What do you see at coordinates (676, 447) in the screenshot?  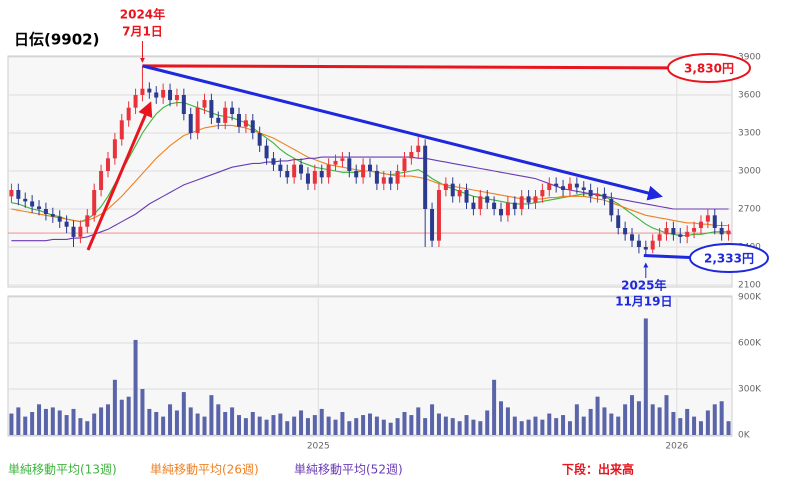 I see `x-tick-label: 2026` at bounding box center [676, 447].